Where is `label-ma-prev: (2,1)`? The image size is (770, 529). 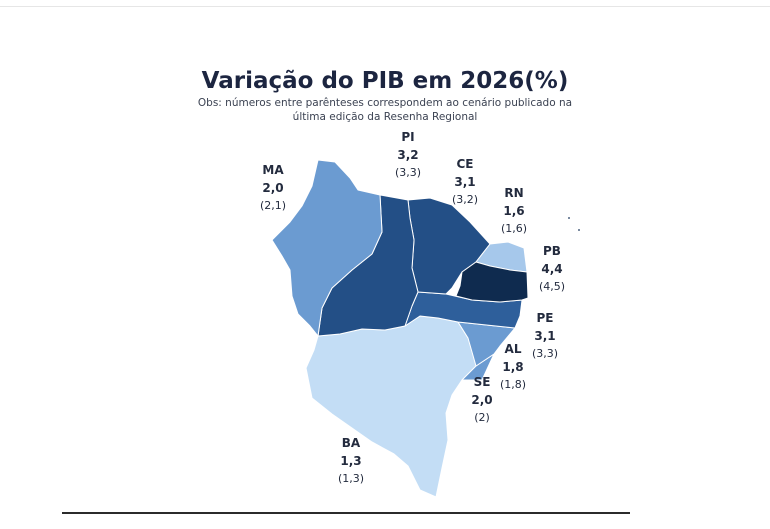 label-ma-prev: (2,1) is located at coordinates (273, 205).